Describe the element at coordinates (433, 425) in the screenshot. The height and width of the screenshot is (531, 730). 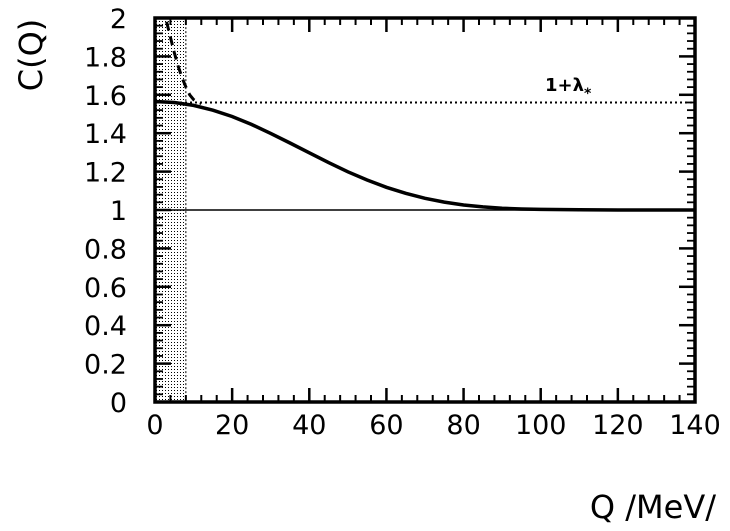
I see `x-tick-labels: 0 20 40 60 80 100 120 140` at that location.